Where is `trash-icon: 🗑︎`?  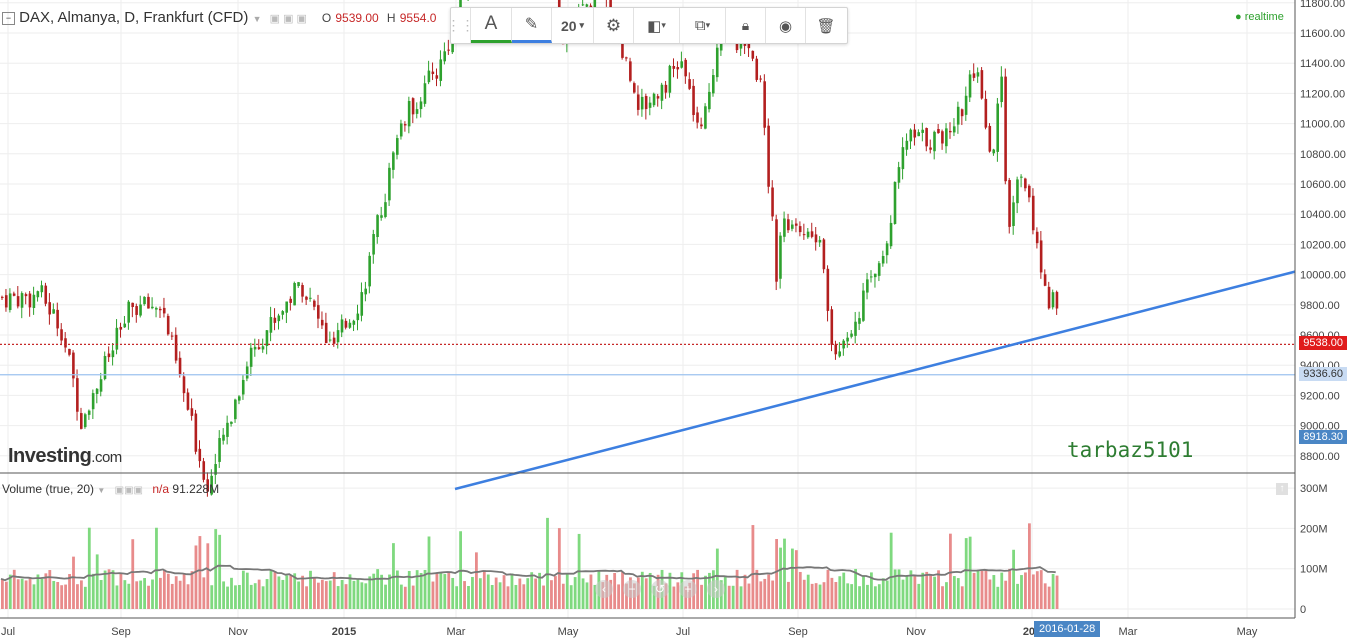 trash-icon: 🗑︎ is located at coordinates (826, 26).